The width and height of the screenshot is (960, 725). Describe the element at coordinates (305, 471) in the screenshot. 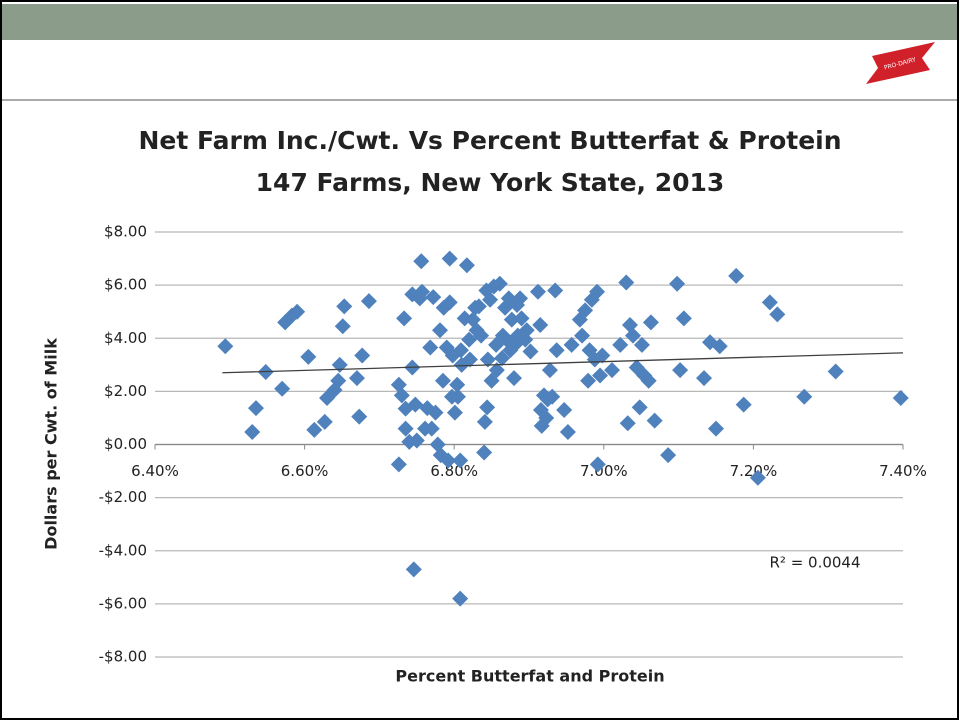

I see `x-tick-label: 6.60%` at that location.